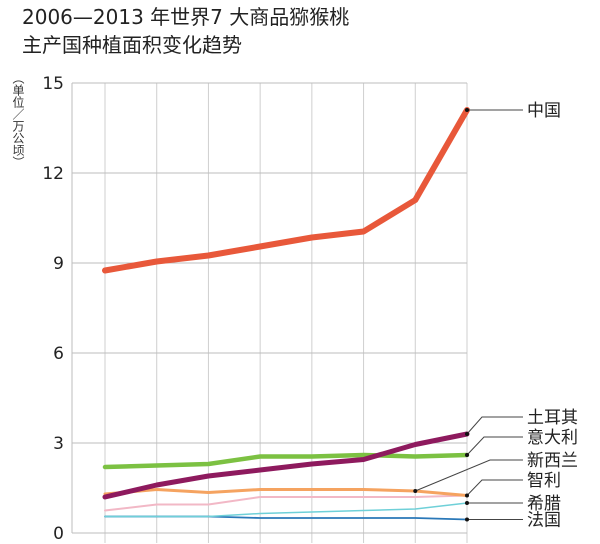 The width and height of the screenshot is (600, 544). I want to click on series-label: 希腊, so click(544, 504).